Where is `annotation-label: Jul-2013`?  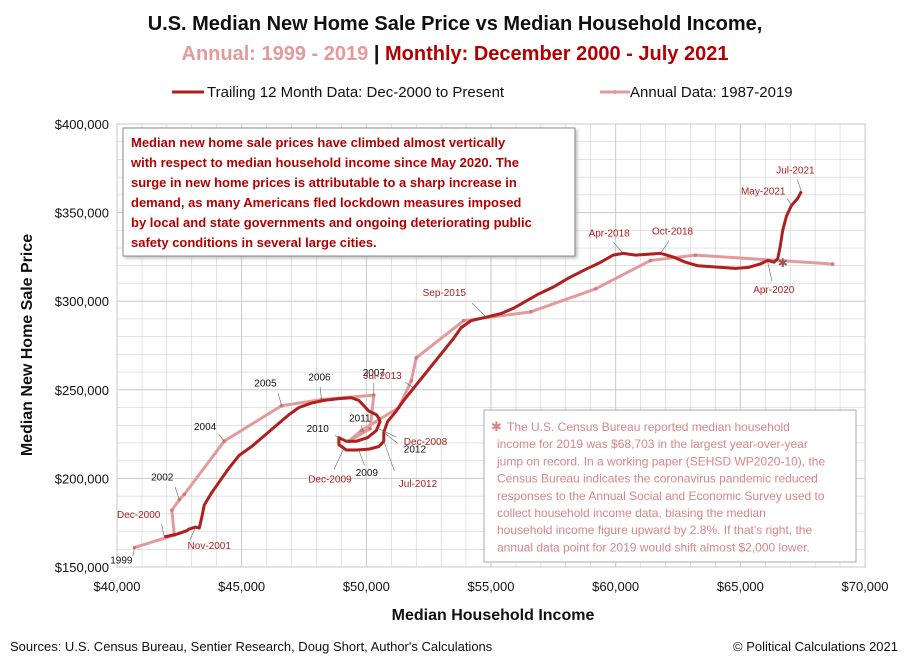 annotation-label: Jul-2013 is located at coordinates (382, 376).